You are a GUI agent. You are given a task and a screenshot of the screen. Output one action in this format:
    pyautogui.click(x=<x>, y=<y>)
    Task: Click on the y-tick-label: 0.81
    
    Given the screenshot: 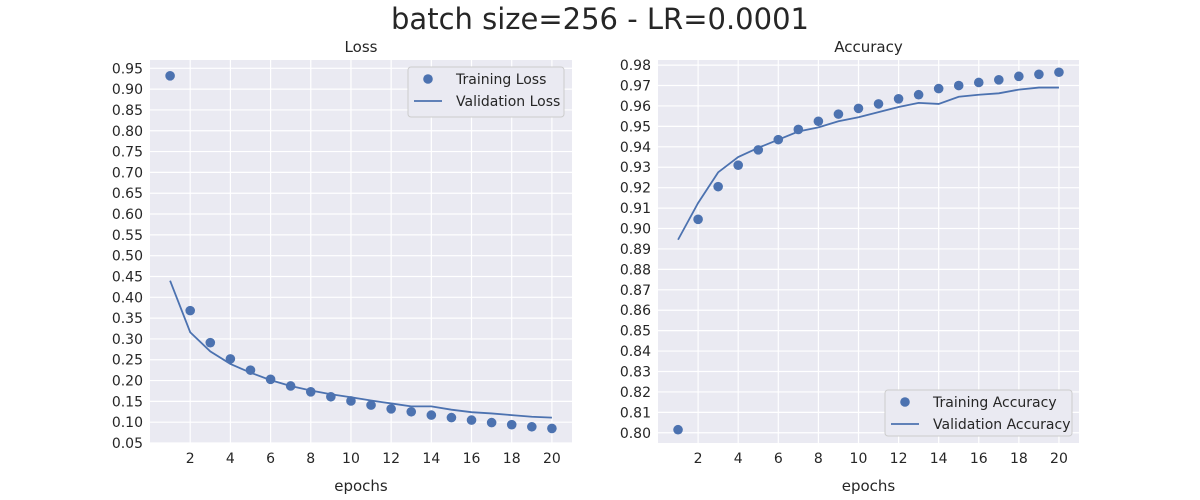 What is the action you would take?
    pyautogui.click(x=635, y=413)
    